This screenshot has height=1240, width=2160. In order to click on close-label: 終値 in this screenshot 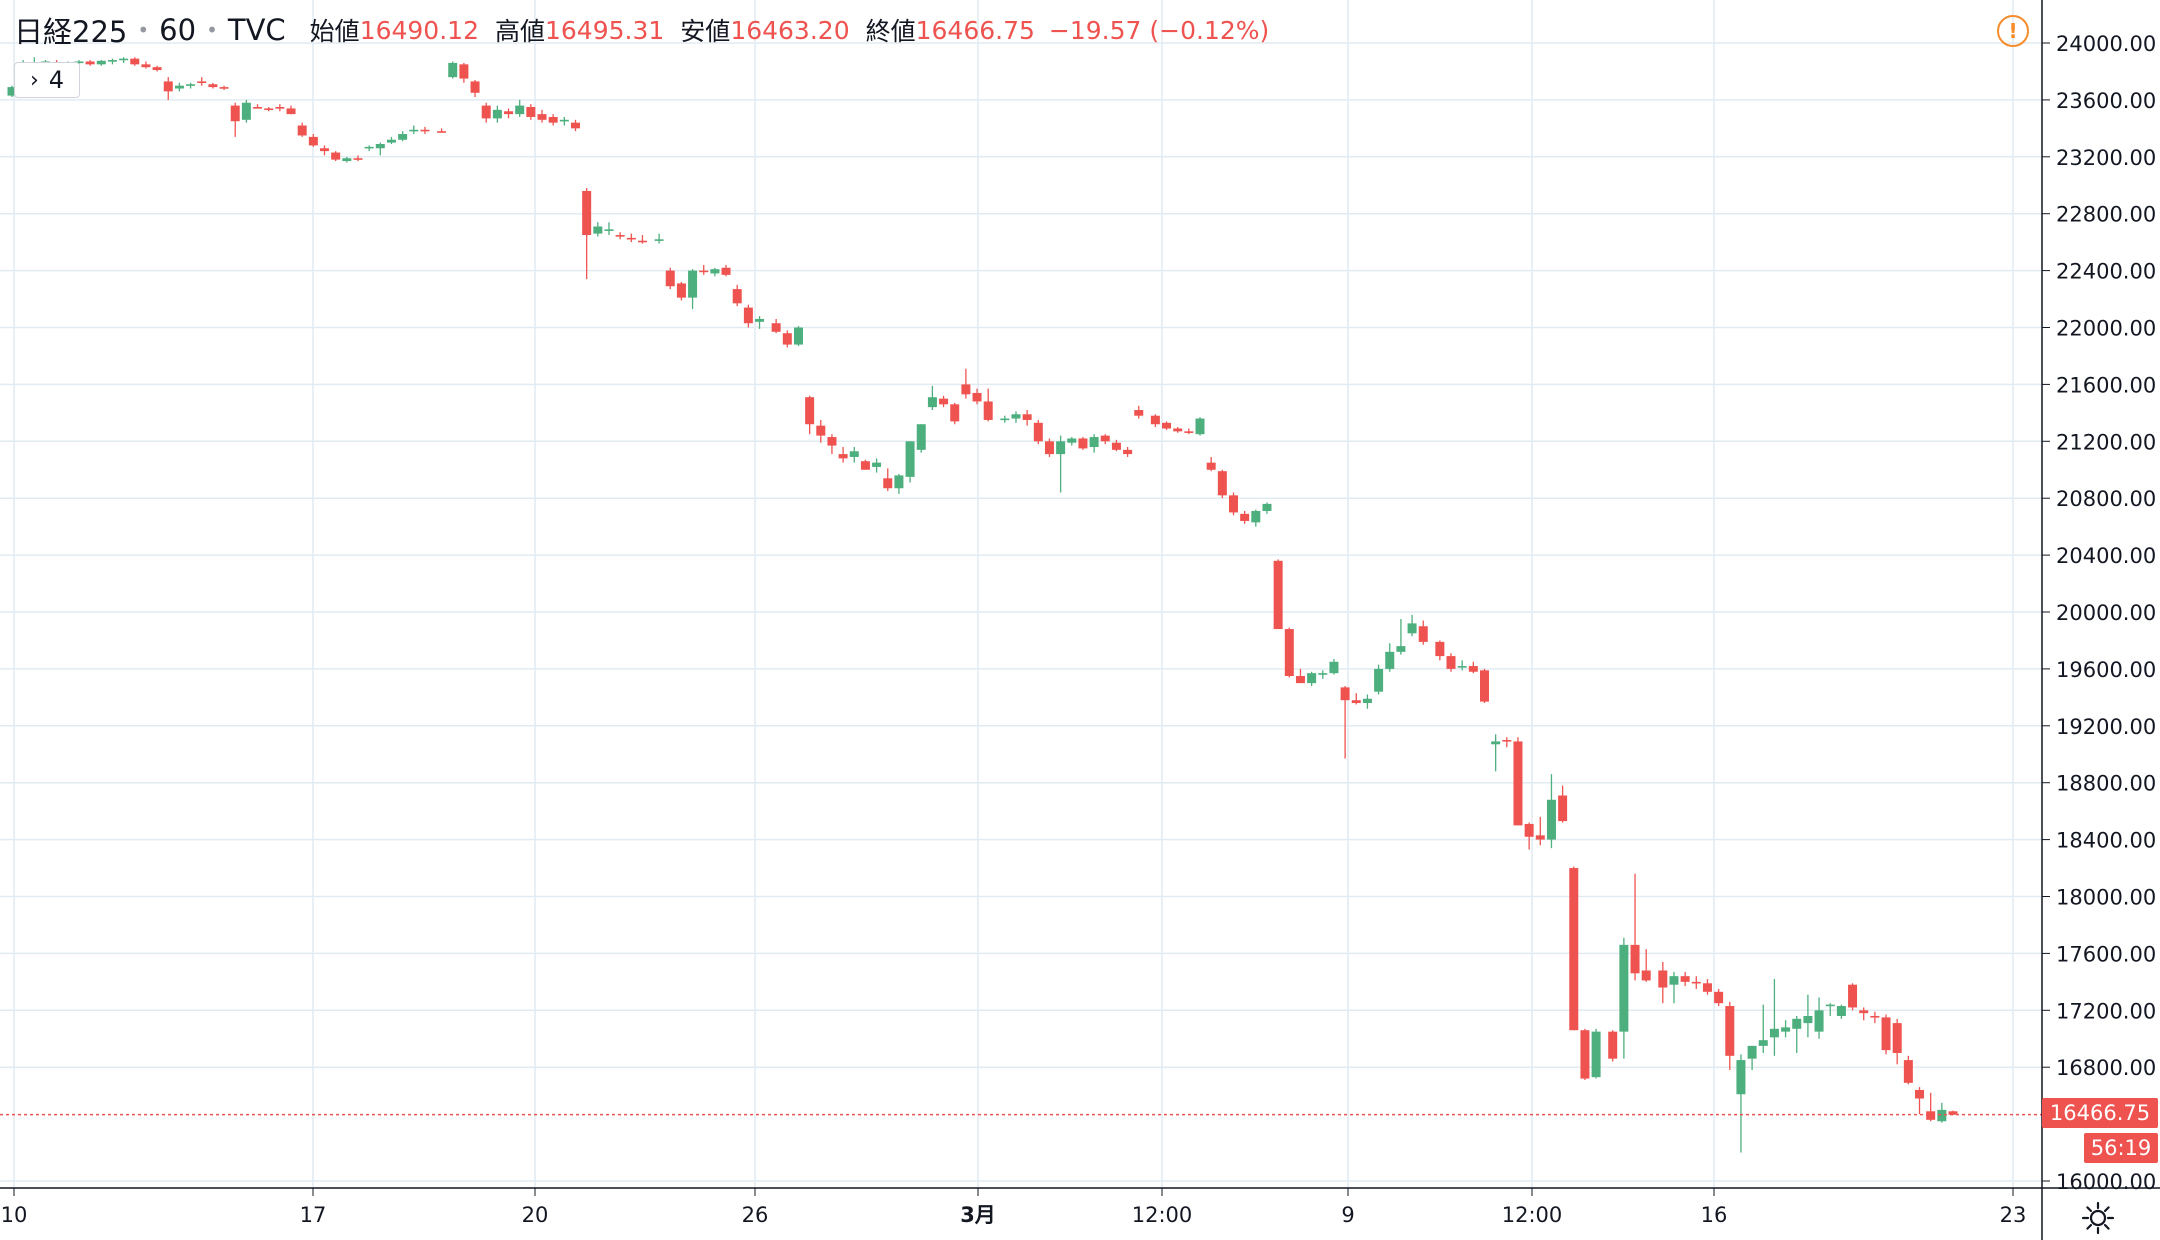, I will do `click(890, 31)`.